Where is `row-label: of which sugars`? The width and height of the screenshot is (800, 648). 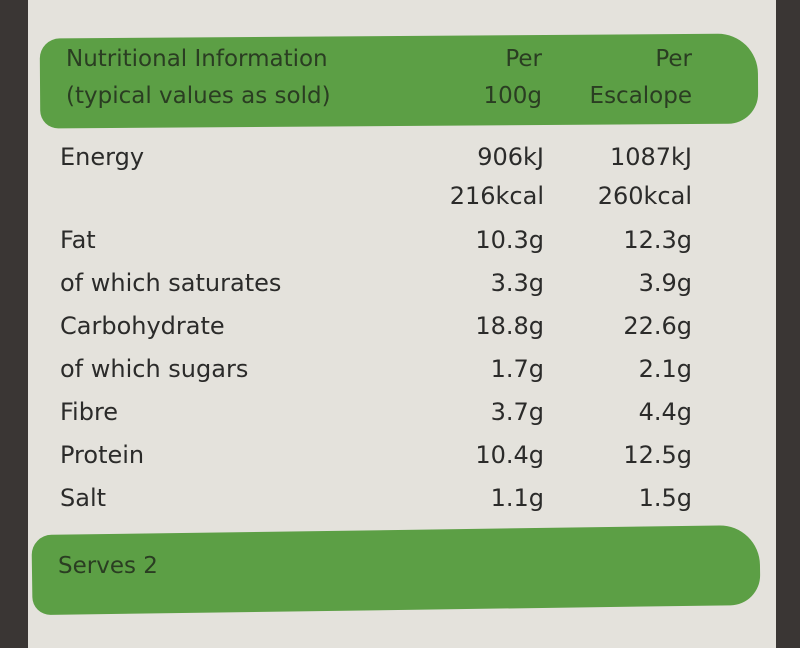 row-label: of which sugars is located at coordinates (154, 369).